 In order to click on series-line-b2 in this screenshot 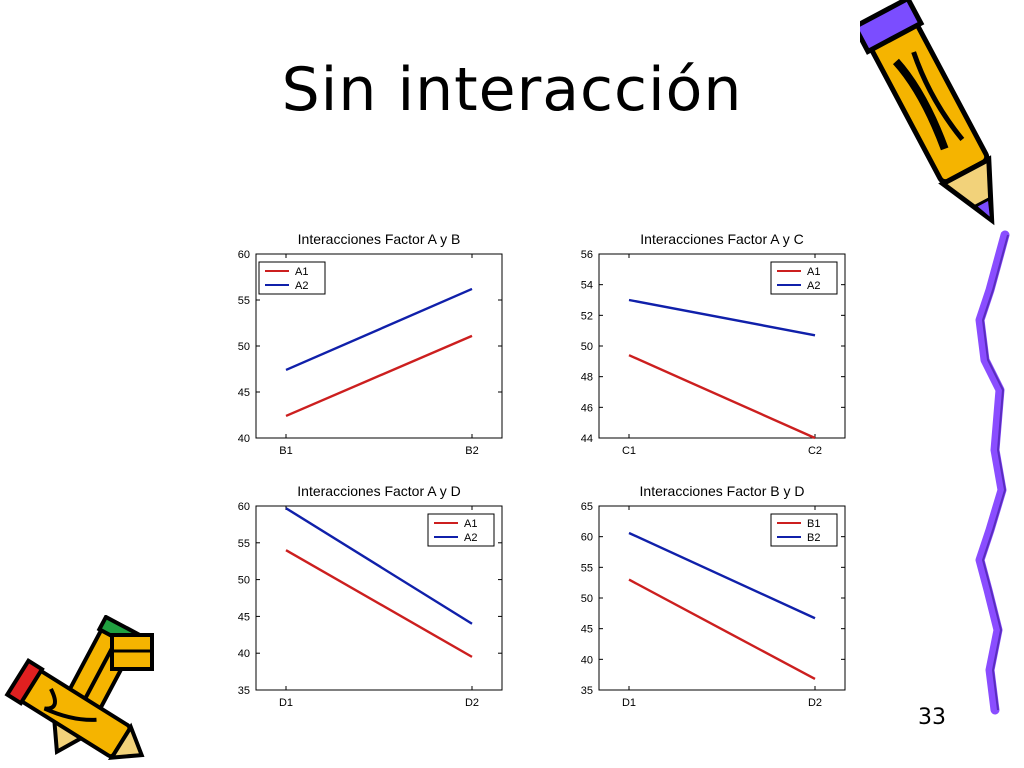, I will do `click(722, 575)`.